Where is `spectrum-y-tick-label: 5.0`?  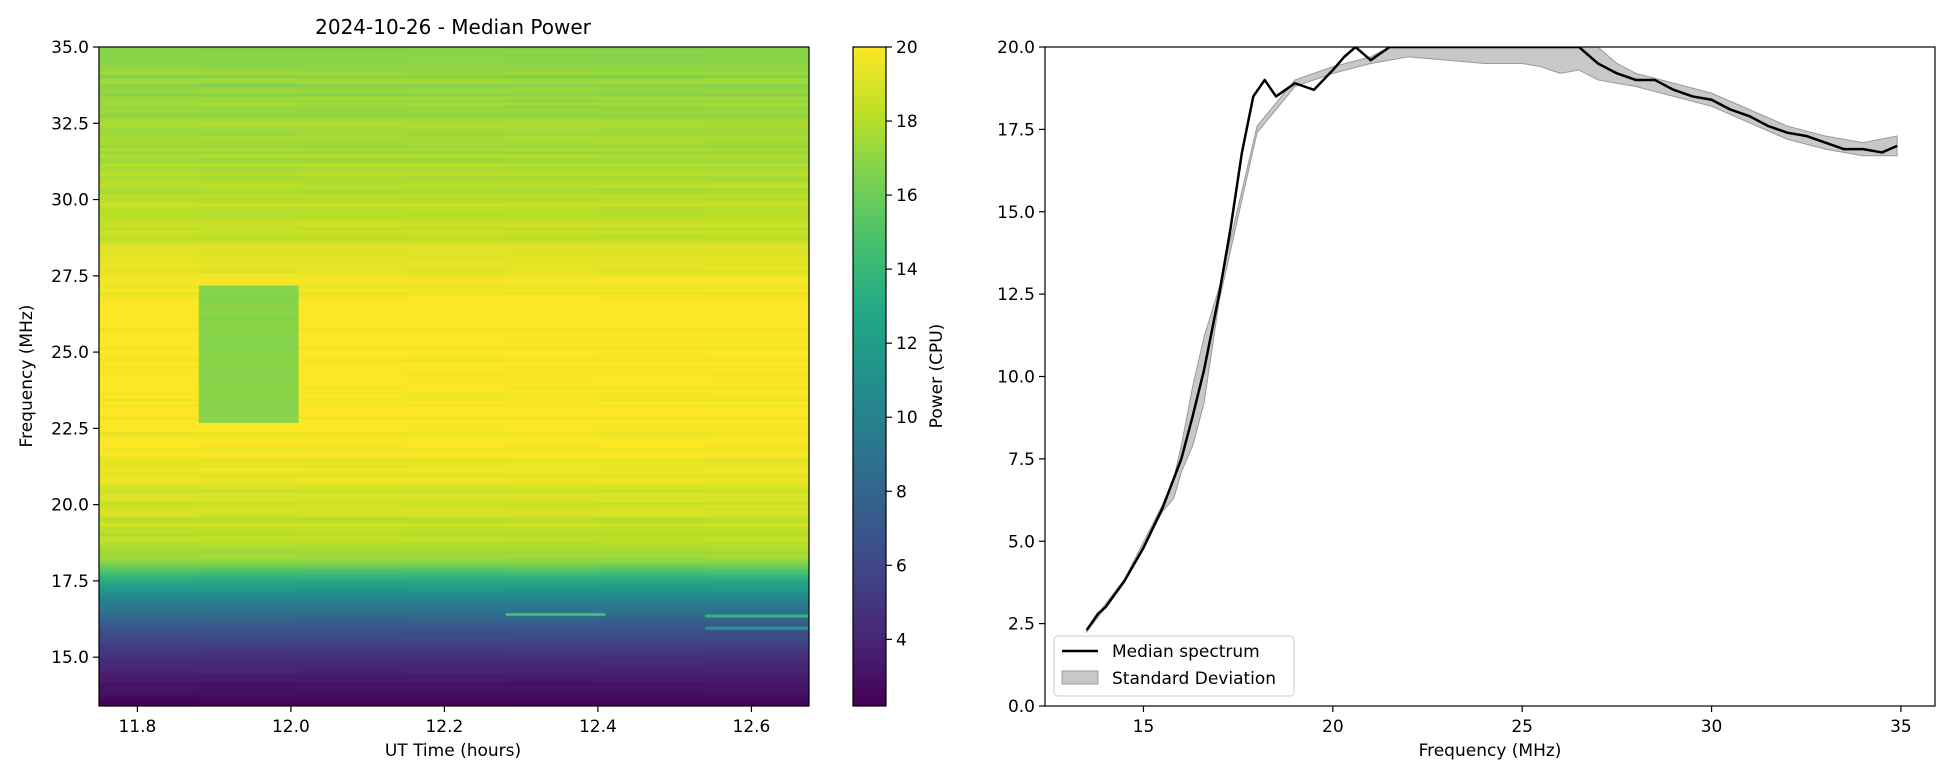
spectrum-y-tick-label: 5.0 is located at coordinates (1021, 542).